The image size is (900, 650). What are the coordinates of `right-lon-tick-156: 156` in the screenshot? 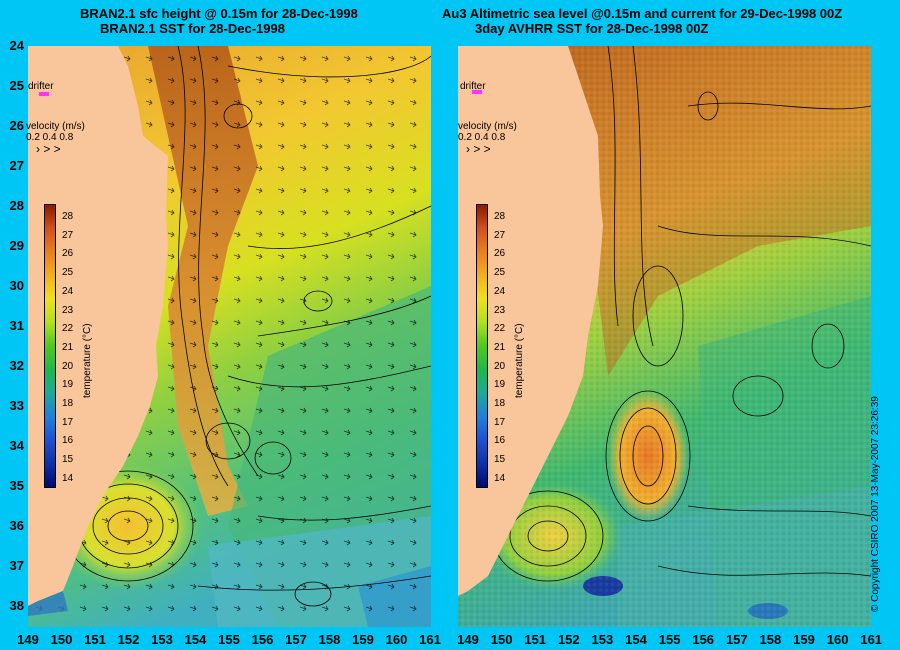 It's located at (703, 639).